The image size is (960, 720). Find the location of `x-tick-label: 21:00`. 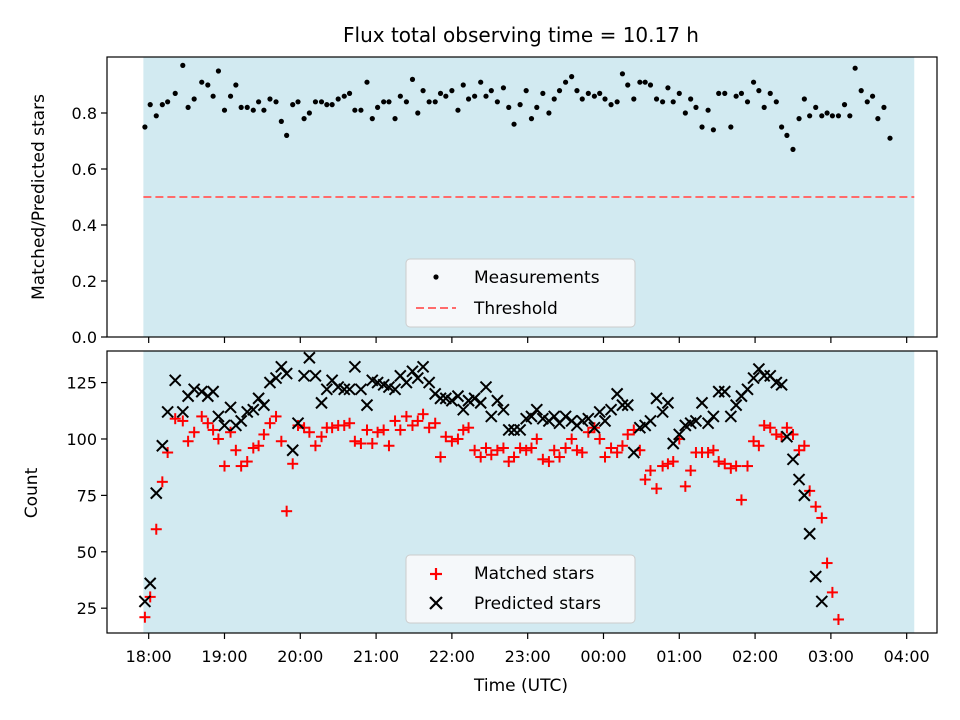

x-tick-label: 21:00 is located at coordinates (376, 656).